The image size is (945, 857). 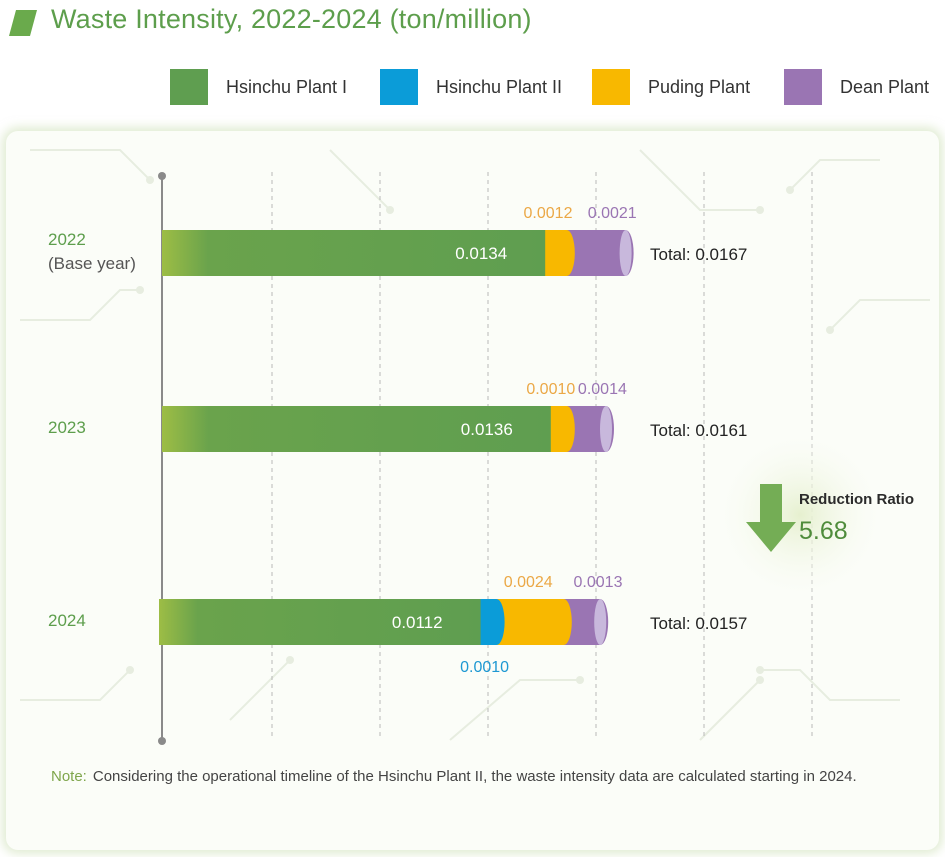 What do you see at coordinates (23, 23) in the screenshot?
I see `title-leaf-icon` at bounding box center [23, 23].